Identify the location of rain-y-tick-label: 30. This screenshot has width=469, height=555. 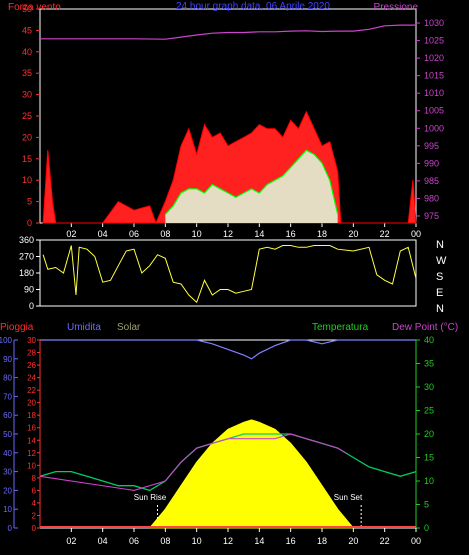
(31, 340).